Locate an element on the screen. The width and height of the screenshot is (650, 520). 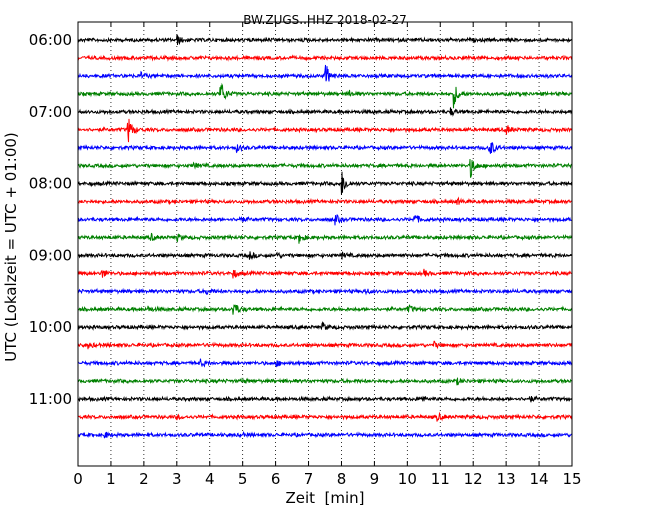
y-tick-label: 11:00 is located at coordinates (50, 399).